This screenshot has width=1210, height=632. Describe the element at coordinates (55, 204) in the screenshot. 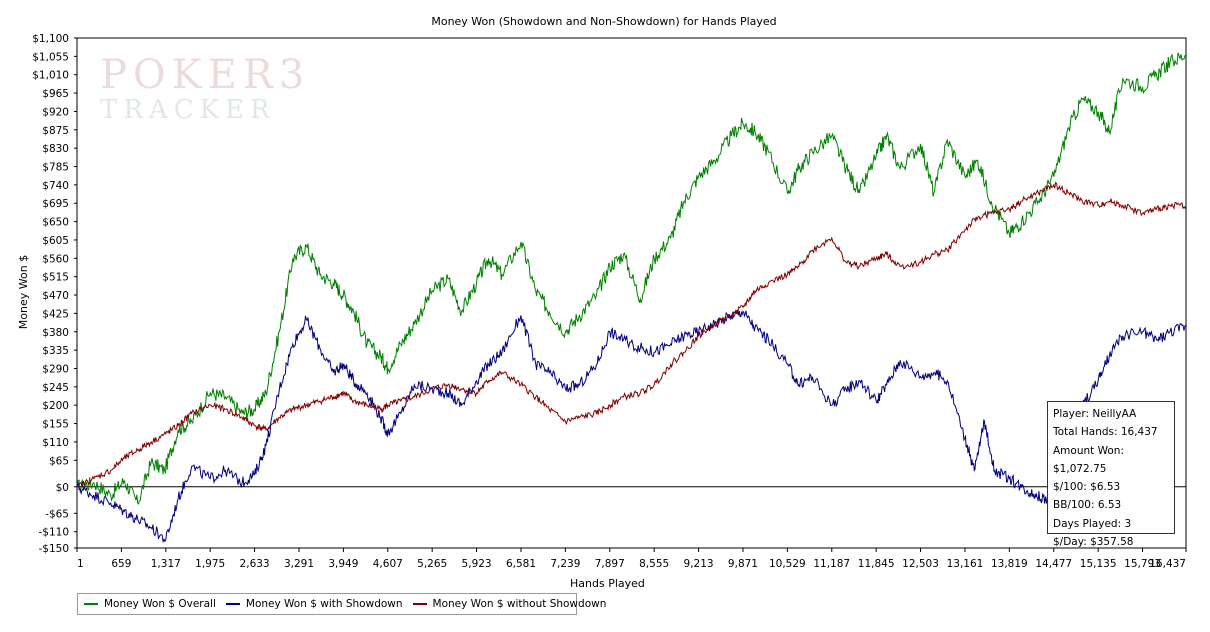

I see `y-tick-label: $695` at that location.